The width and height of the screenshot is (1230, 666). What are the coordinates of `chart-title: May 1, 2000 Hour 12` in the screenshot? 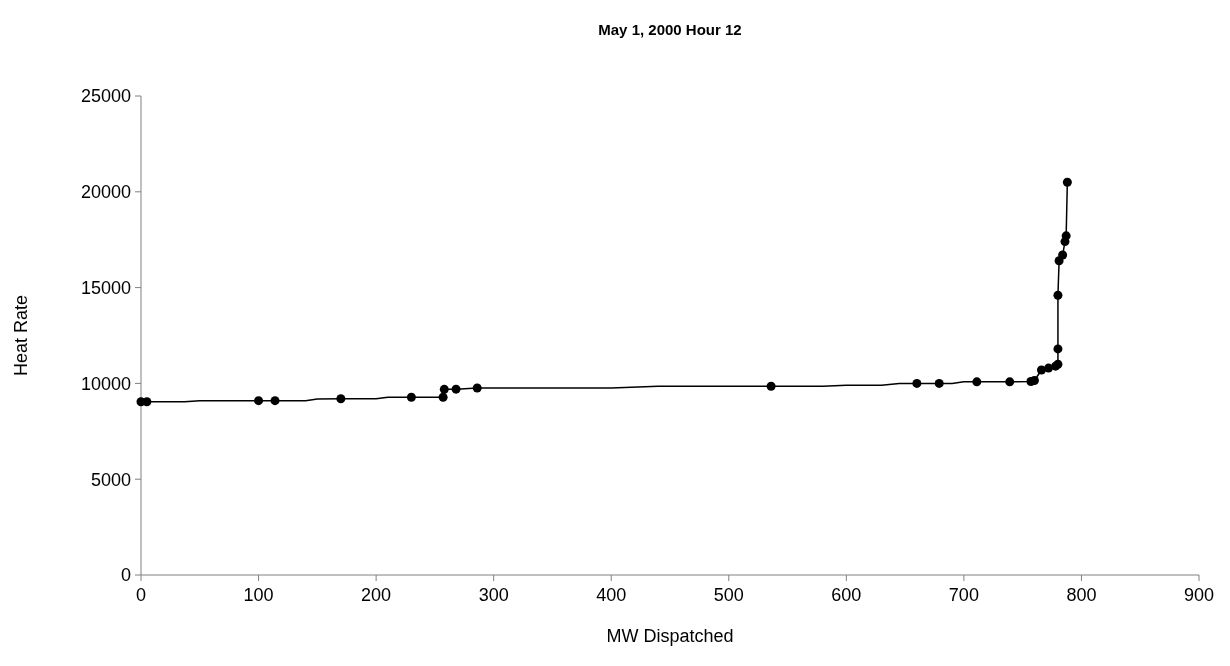 It's located at (670, 29).